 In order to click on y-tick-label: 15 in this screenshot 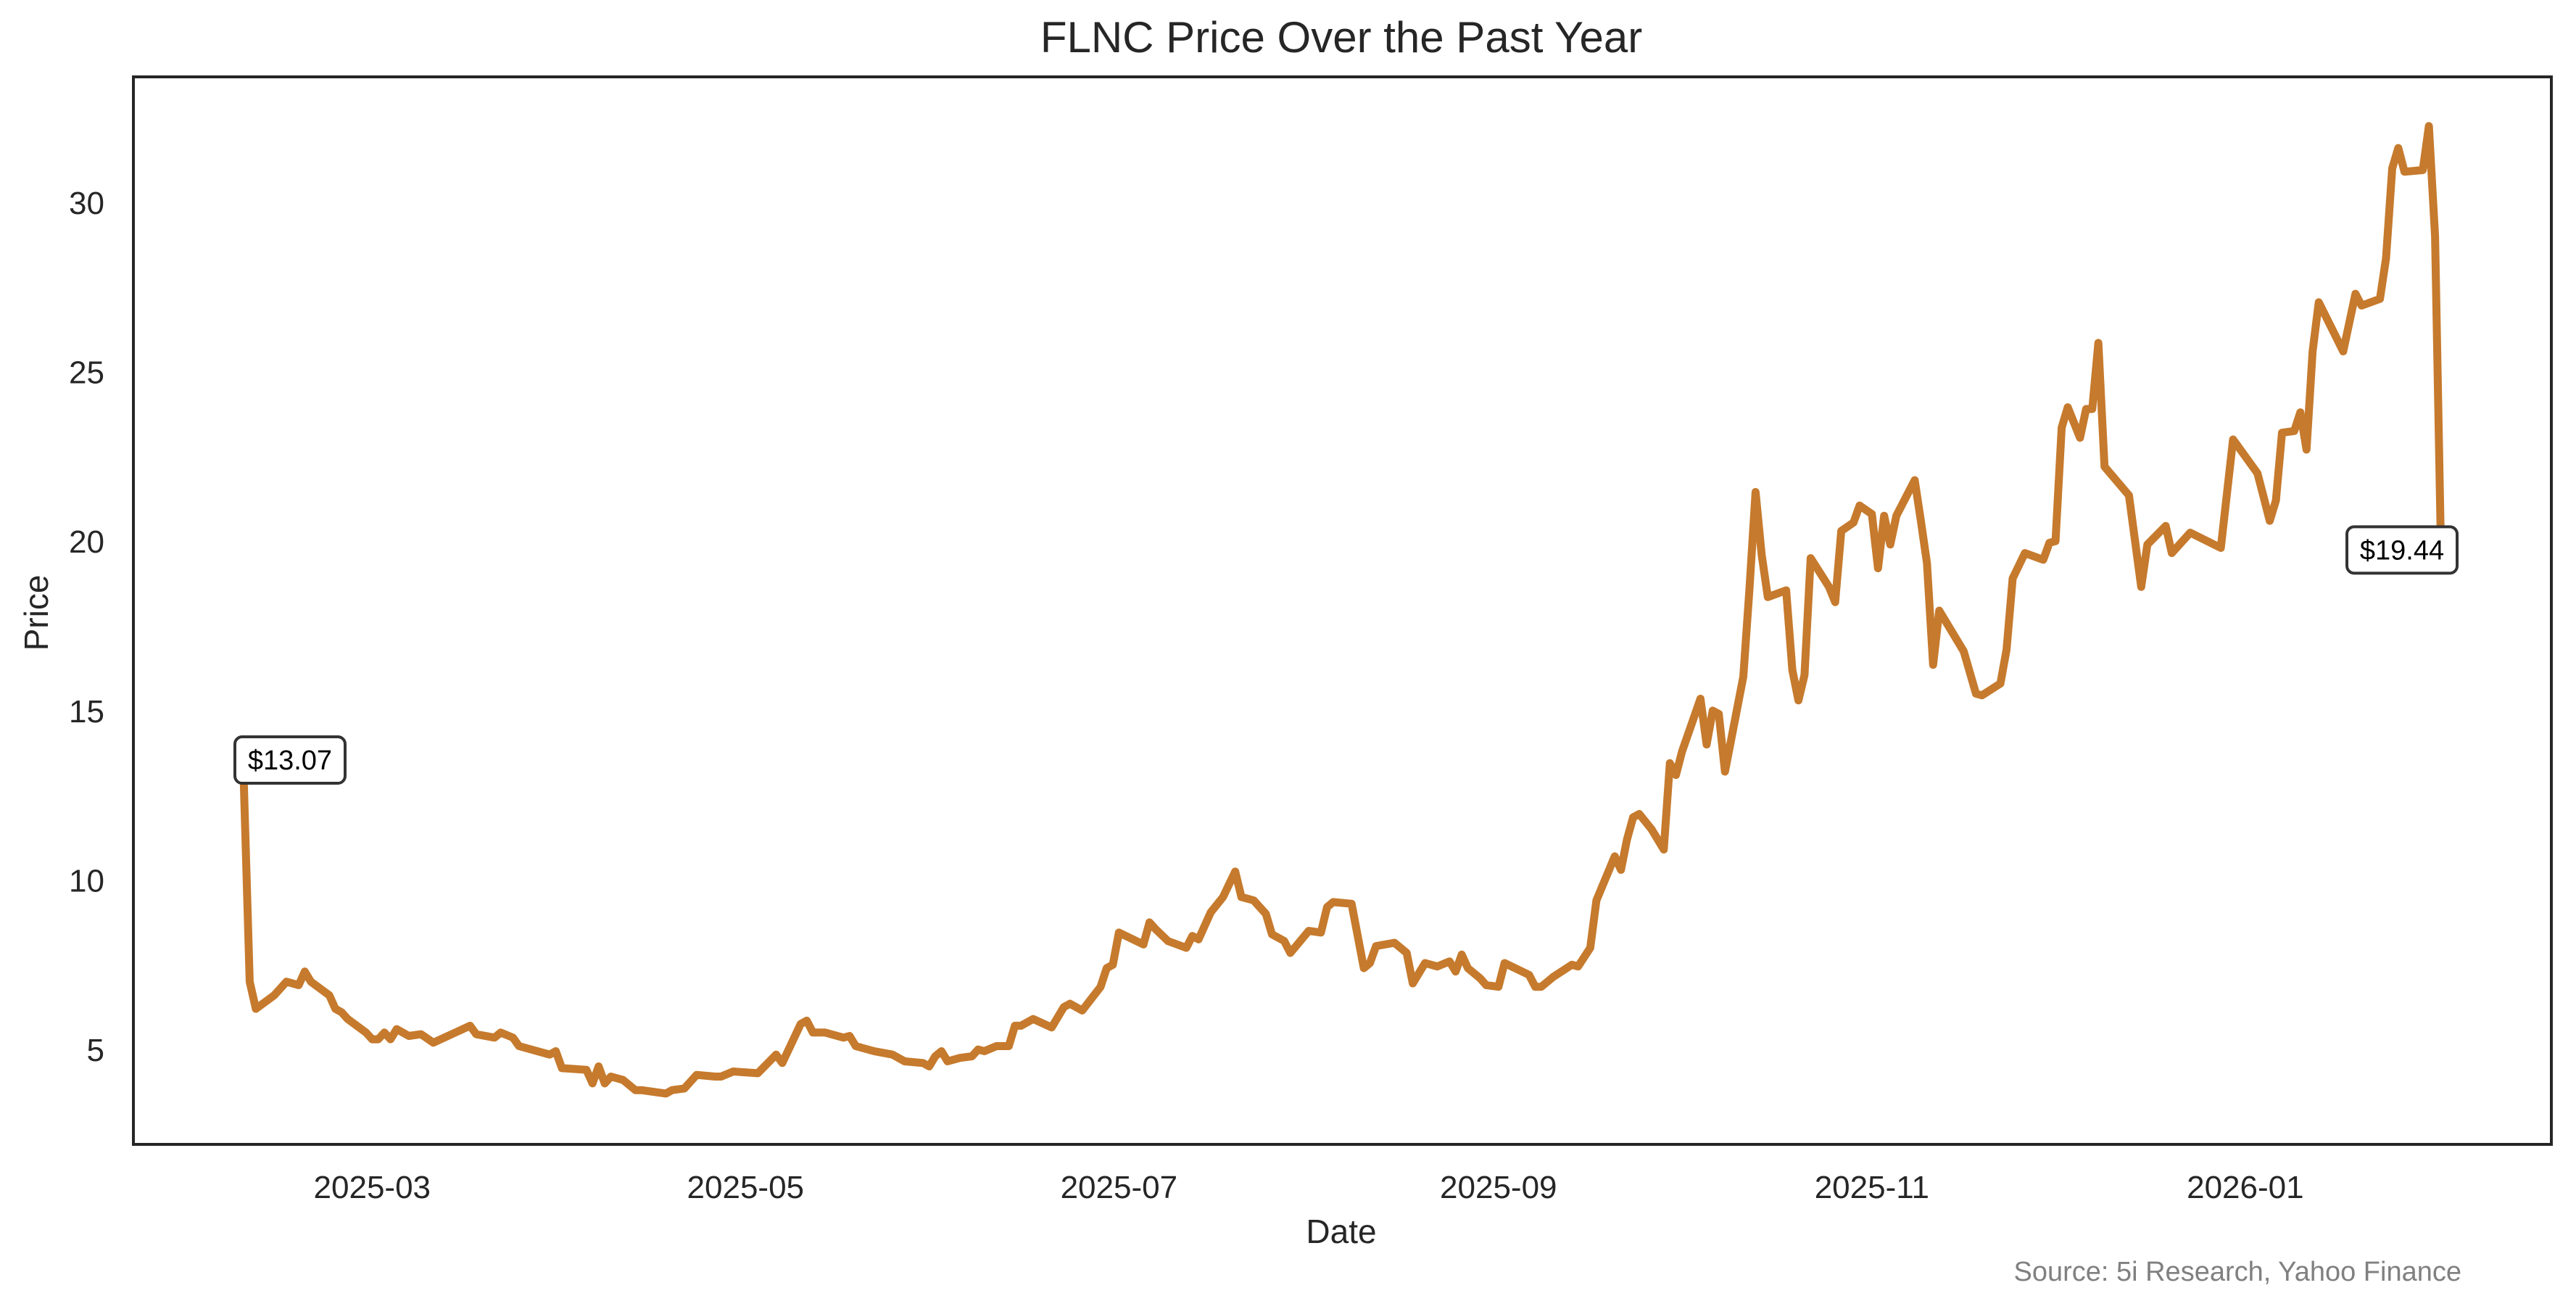, I will do `click(86, 712)`.